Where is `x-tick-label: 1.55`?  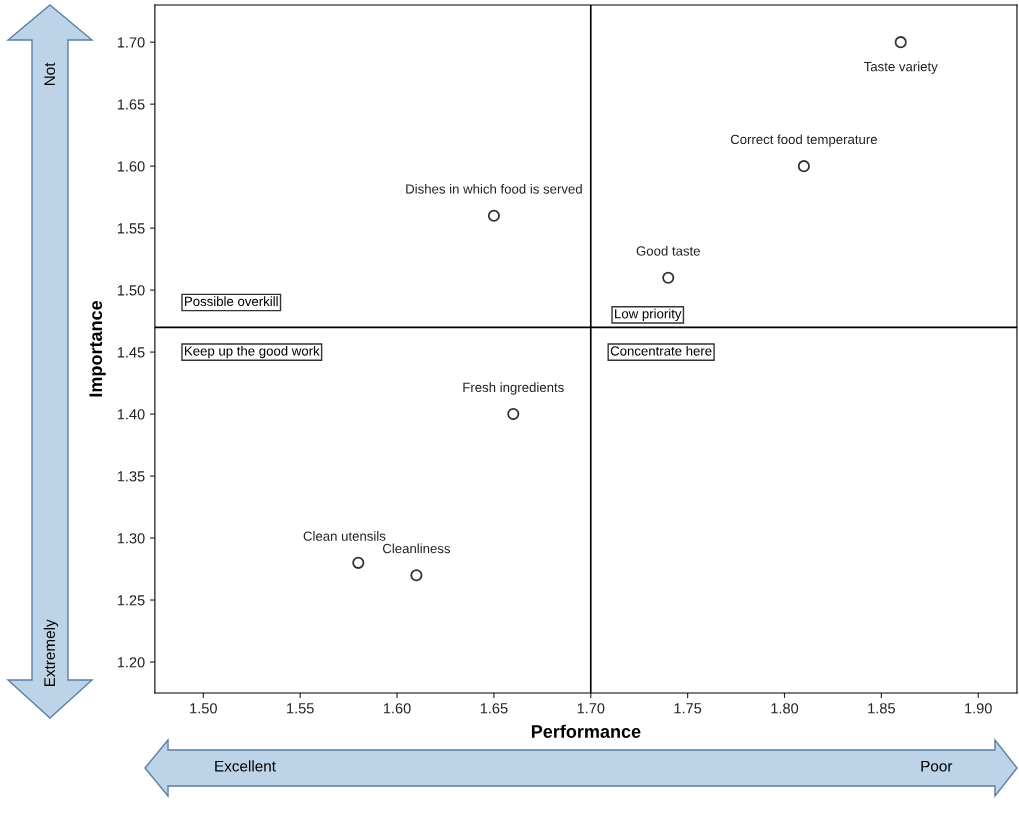 x-tick-label: 1.55 is located at coordinates (300, 708).